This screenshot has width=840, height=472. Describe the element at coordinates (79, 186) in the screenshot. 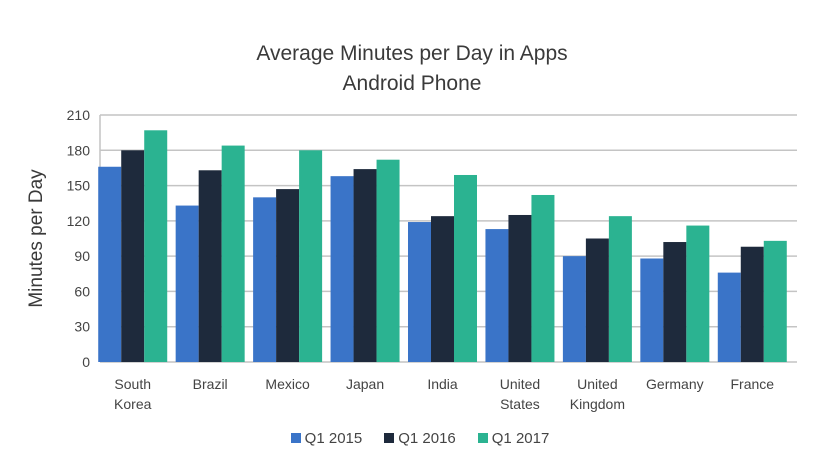

I see `y-tick-label: 150` at that location.